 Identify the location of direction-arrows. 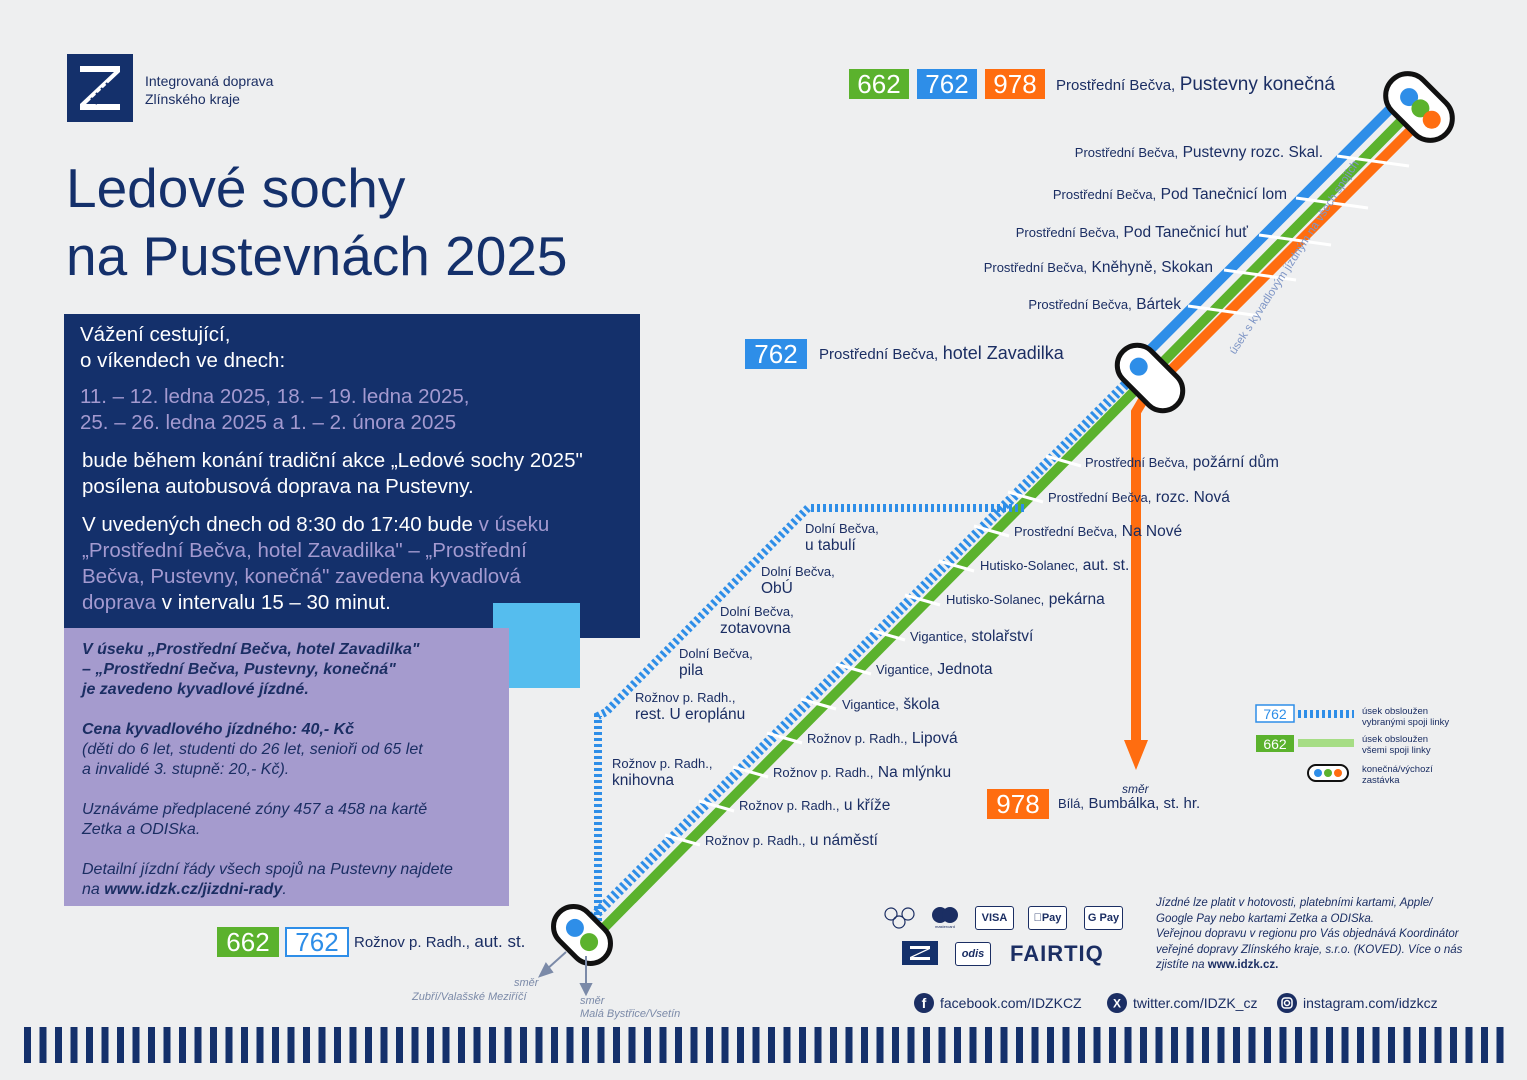
(565, 974).